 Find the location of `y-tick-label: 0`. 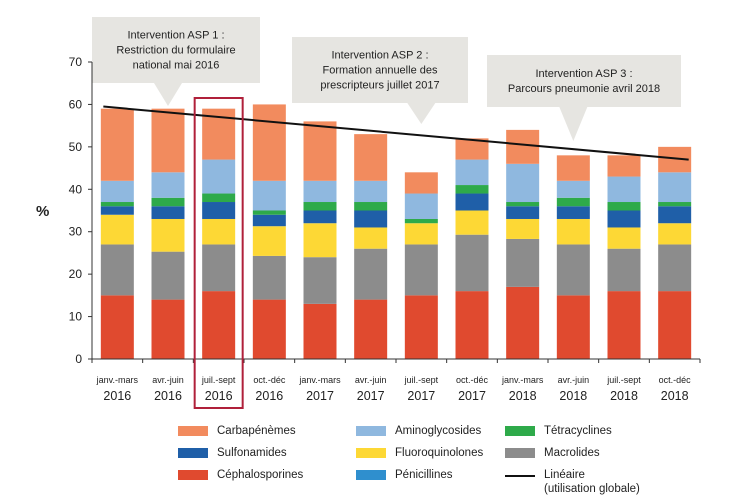

y-tick-label: 0 is located at coordinates (78, 359).